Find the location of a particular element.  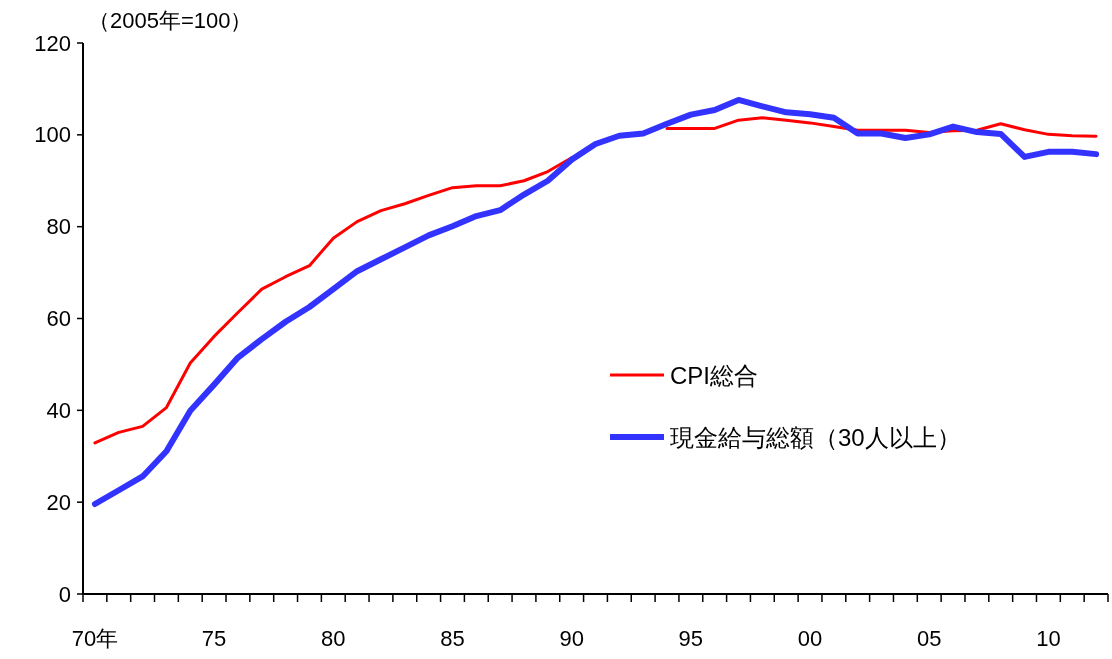

x-tick-label: 70年 is located at coordinates (95, 638).